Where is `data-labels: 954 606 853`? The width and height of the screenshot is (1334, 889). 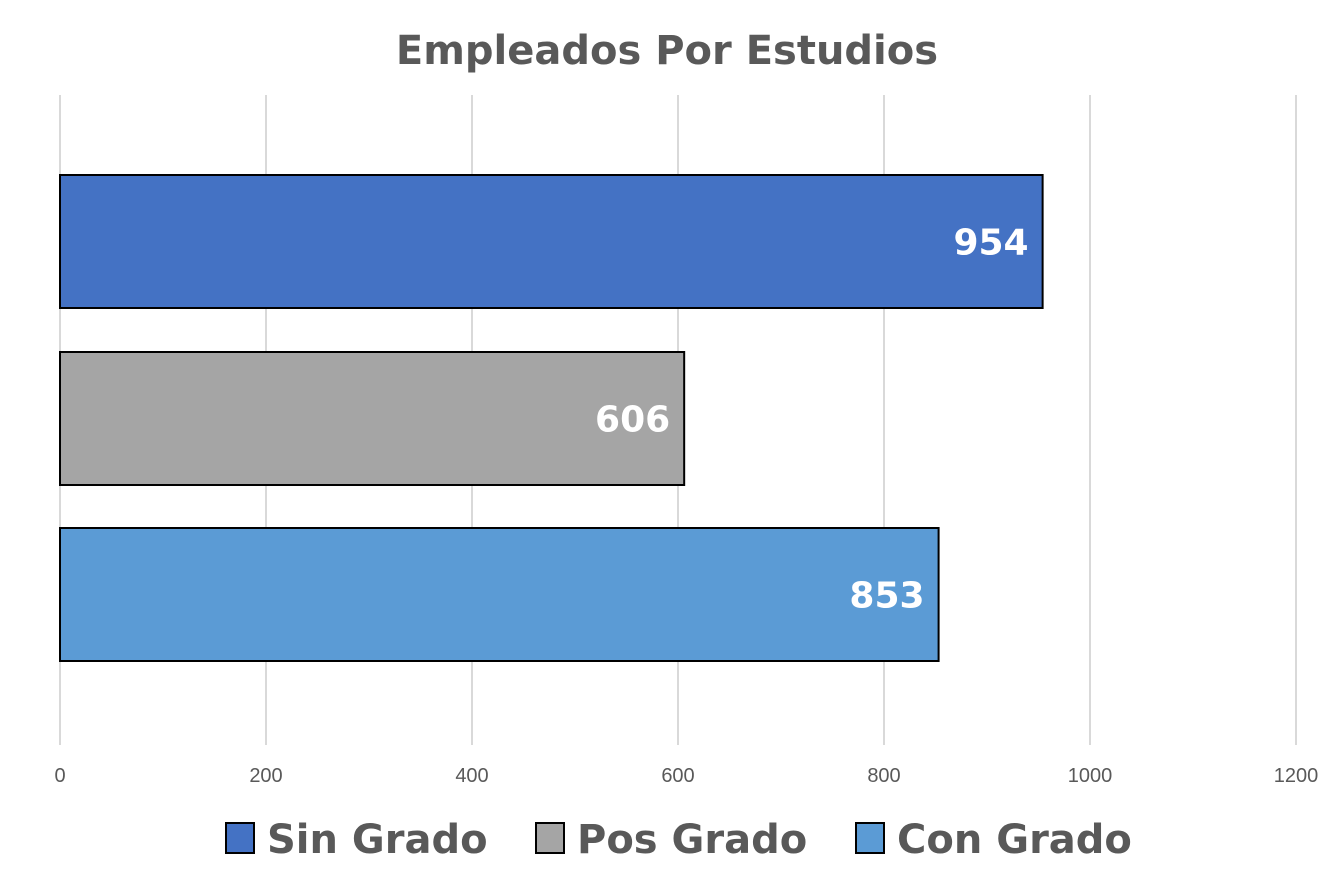 data-labels: 954 606 853 is located at coordinates (812, 420).